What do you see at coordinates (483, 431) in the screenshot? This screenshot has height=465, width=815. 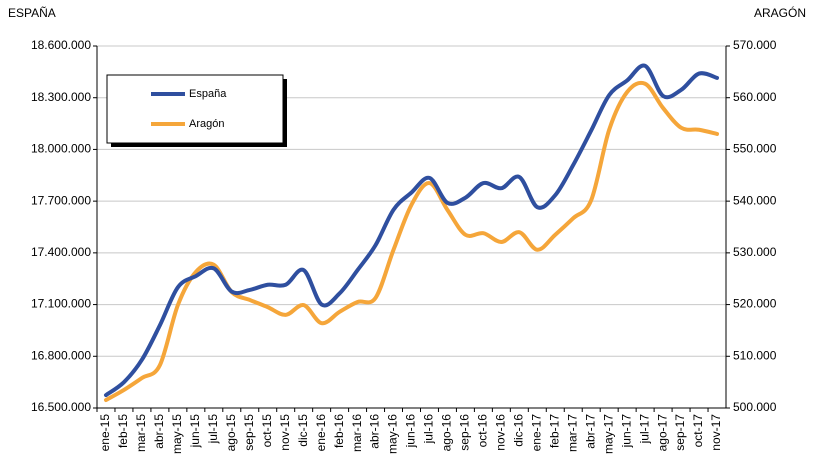 I see `x-tick-label: oct-16` at bounding box center [483, 431].